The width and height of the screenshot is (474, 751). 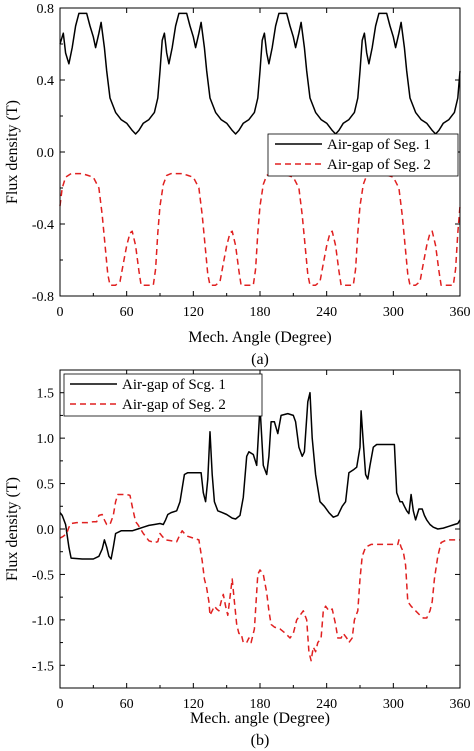 I want to click on panel-b-x-tick-label: 180, so click(x=260, y=704).